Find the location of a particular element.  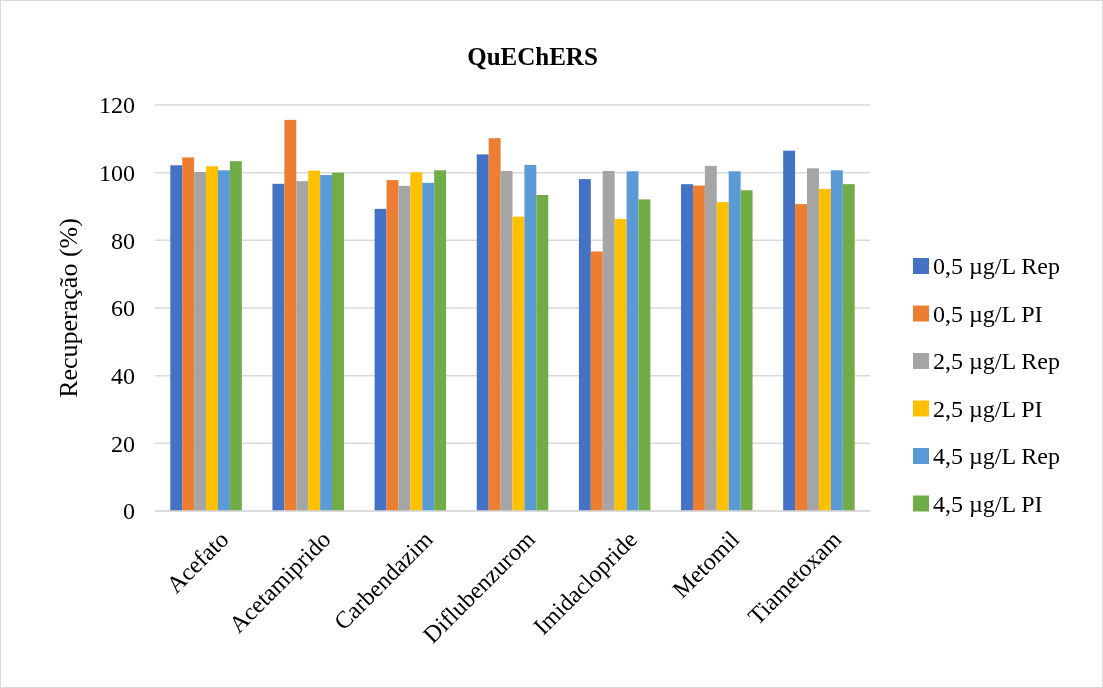

chart-title: QuEChERS is located at coordinates (532, 56).